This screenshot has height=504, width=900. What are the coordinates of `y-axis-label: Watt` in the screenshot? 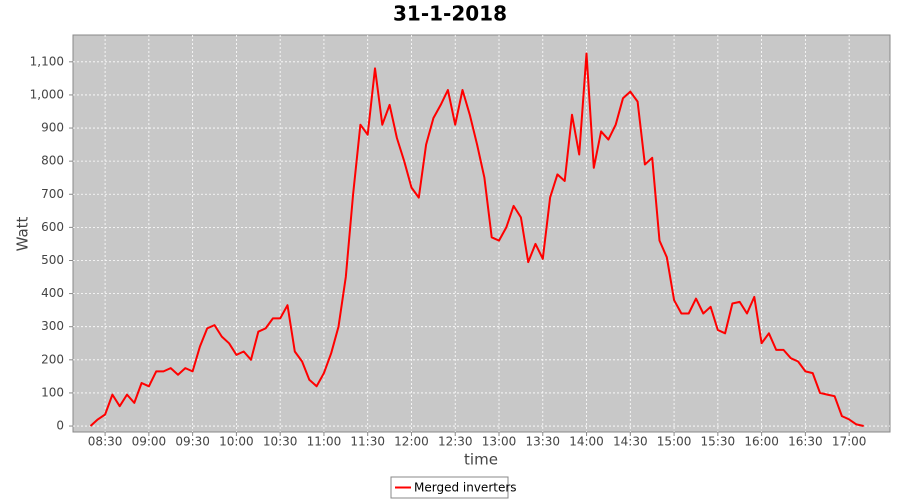 It's located at (23, 233).